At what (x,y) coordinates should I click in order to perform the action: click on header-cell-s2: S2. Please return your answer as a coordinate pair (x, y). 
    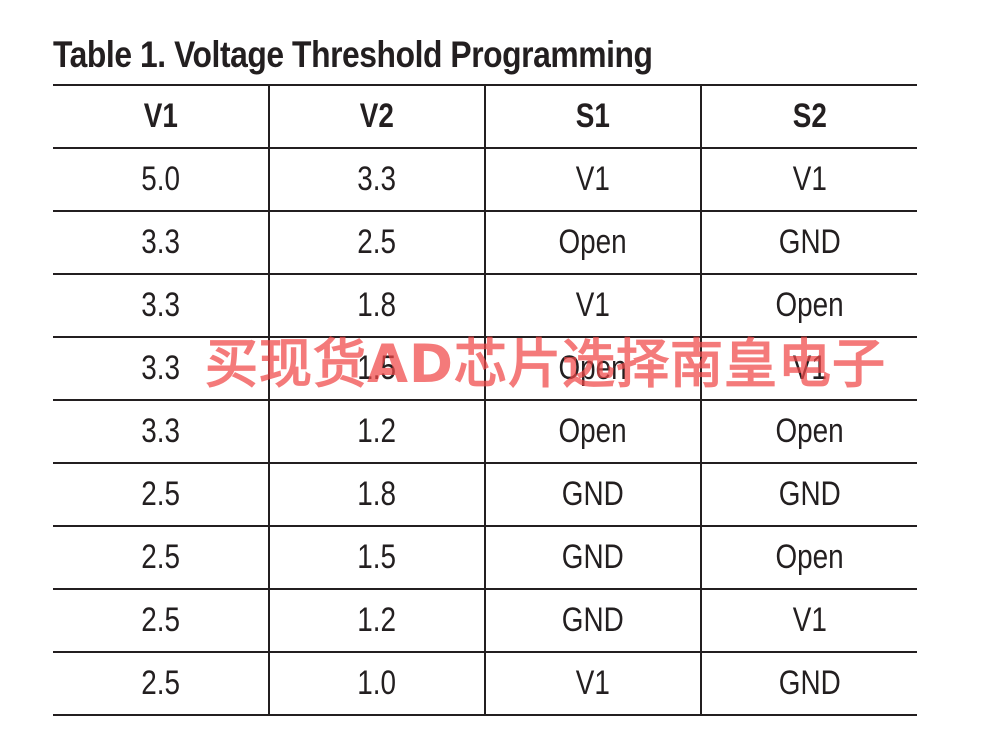
    Looking at the image, I should click on (808, 116).